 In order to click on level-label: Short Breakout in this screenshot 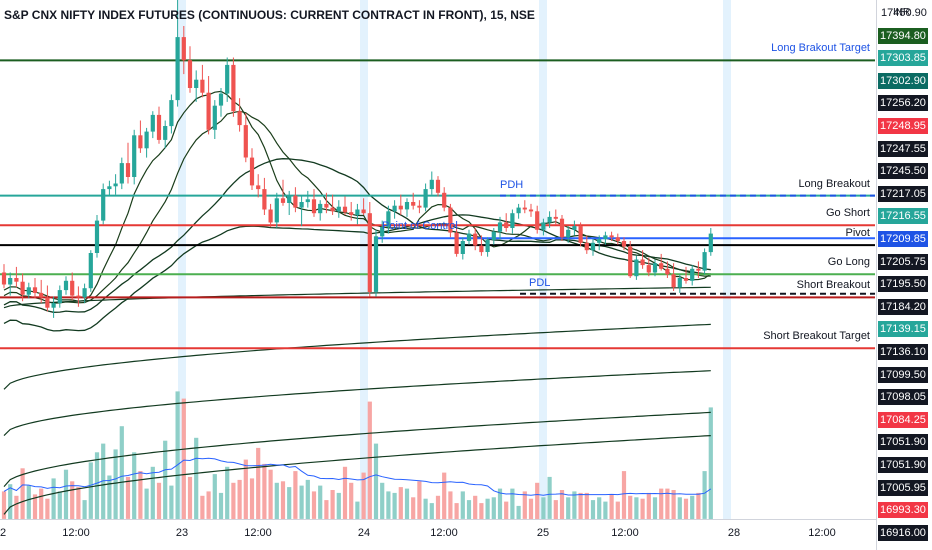, I will do `click(833, 285)`.